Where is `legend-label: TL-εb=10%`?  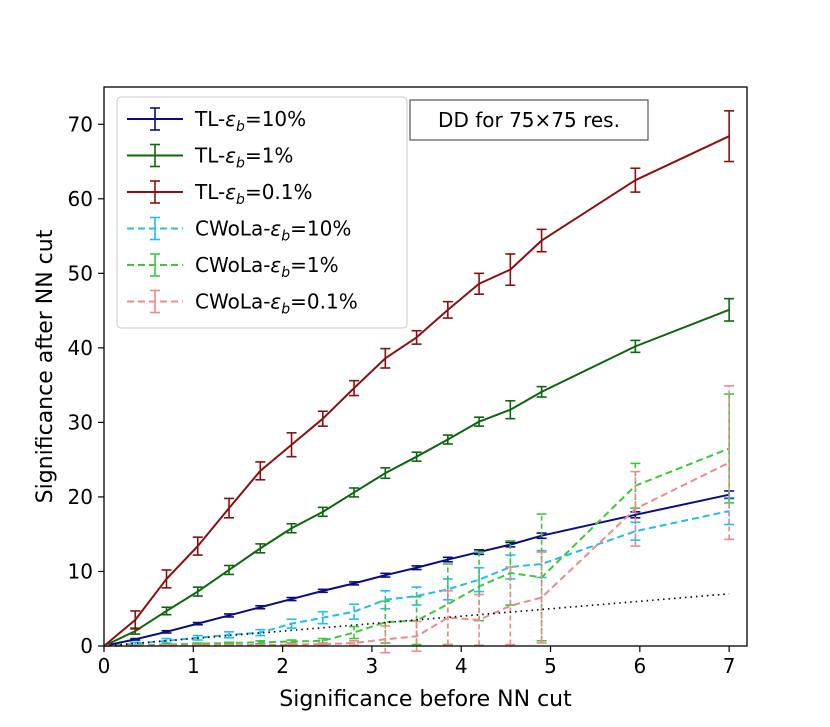
legend-label: TL-εb=10% is located at coordinates (250, 121).